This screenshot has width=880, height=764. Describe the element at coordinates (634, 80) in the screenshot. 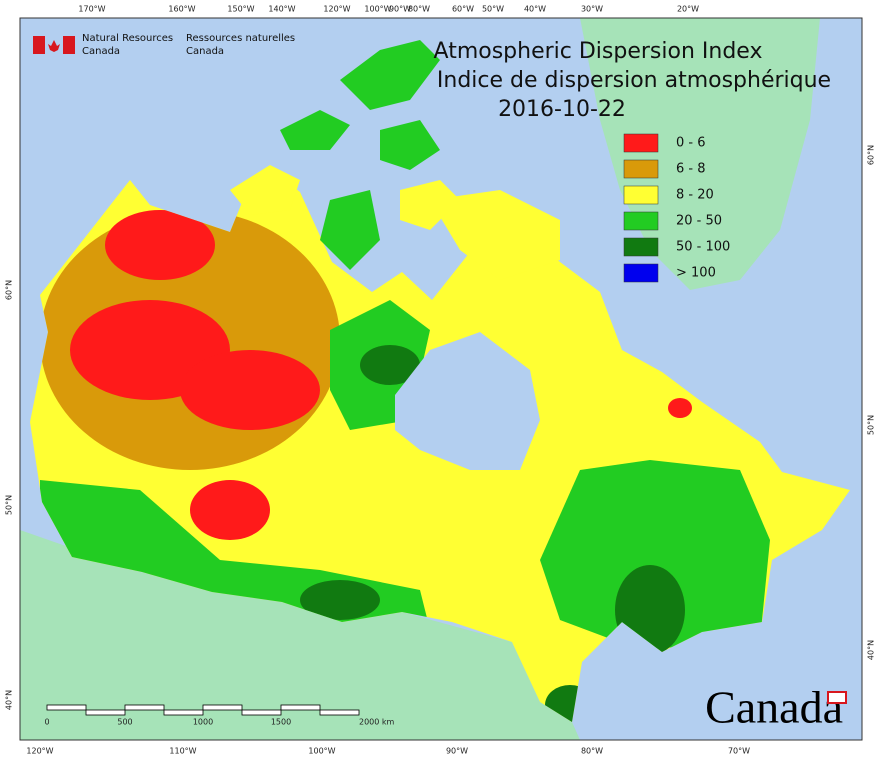

I see `title: Indice de dispersion atmosphérique` at that location.